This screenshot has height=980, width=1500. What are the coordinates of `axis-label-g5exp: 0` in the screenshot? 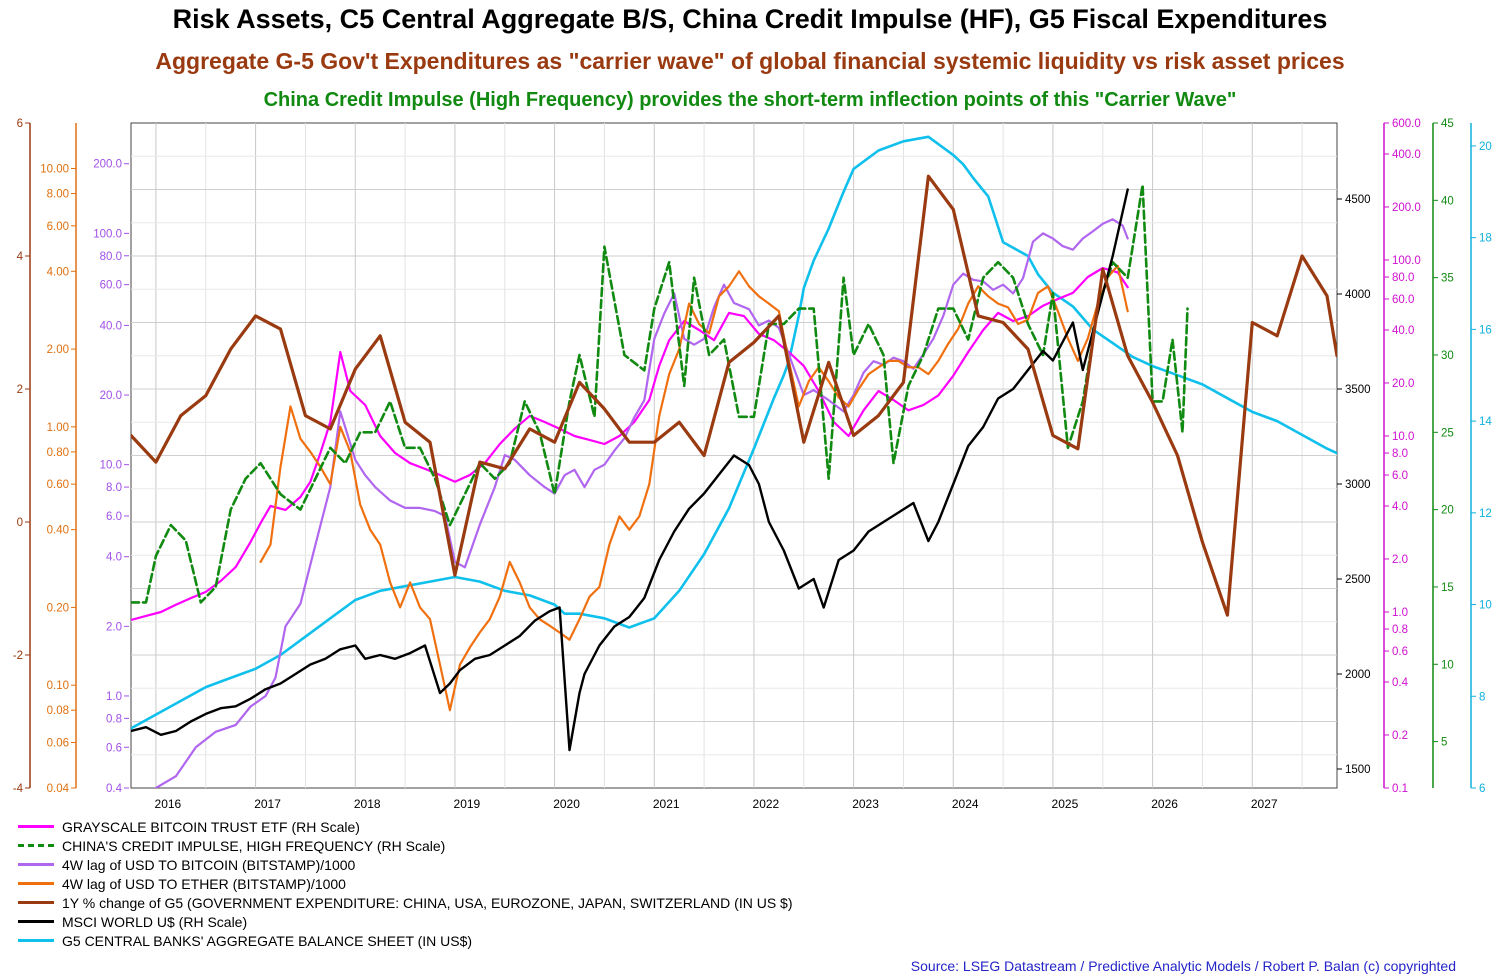 It's located at (20, 523).